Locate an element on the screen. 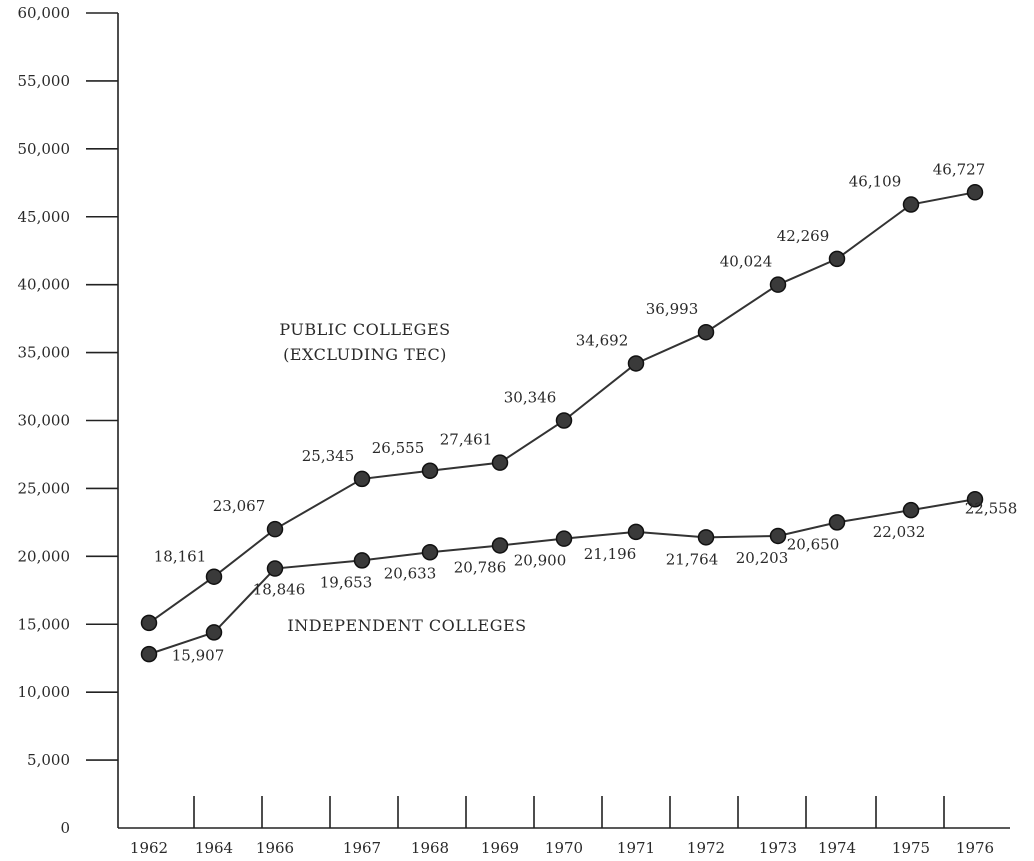  data-label: 42,269 is located at coordinates (803, 236).